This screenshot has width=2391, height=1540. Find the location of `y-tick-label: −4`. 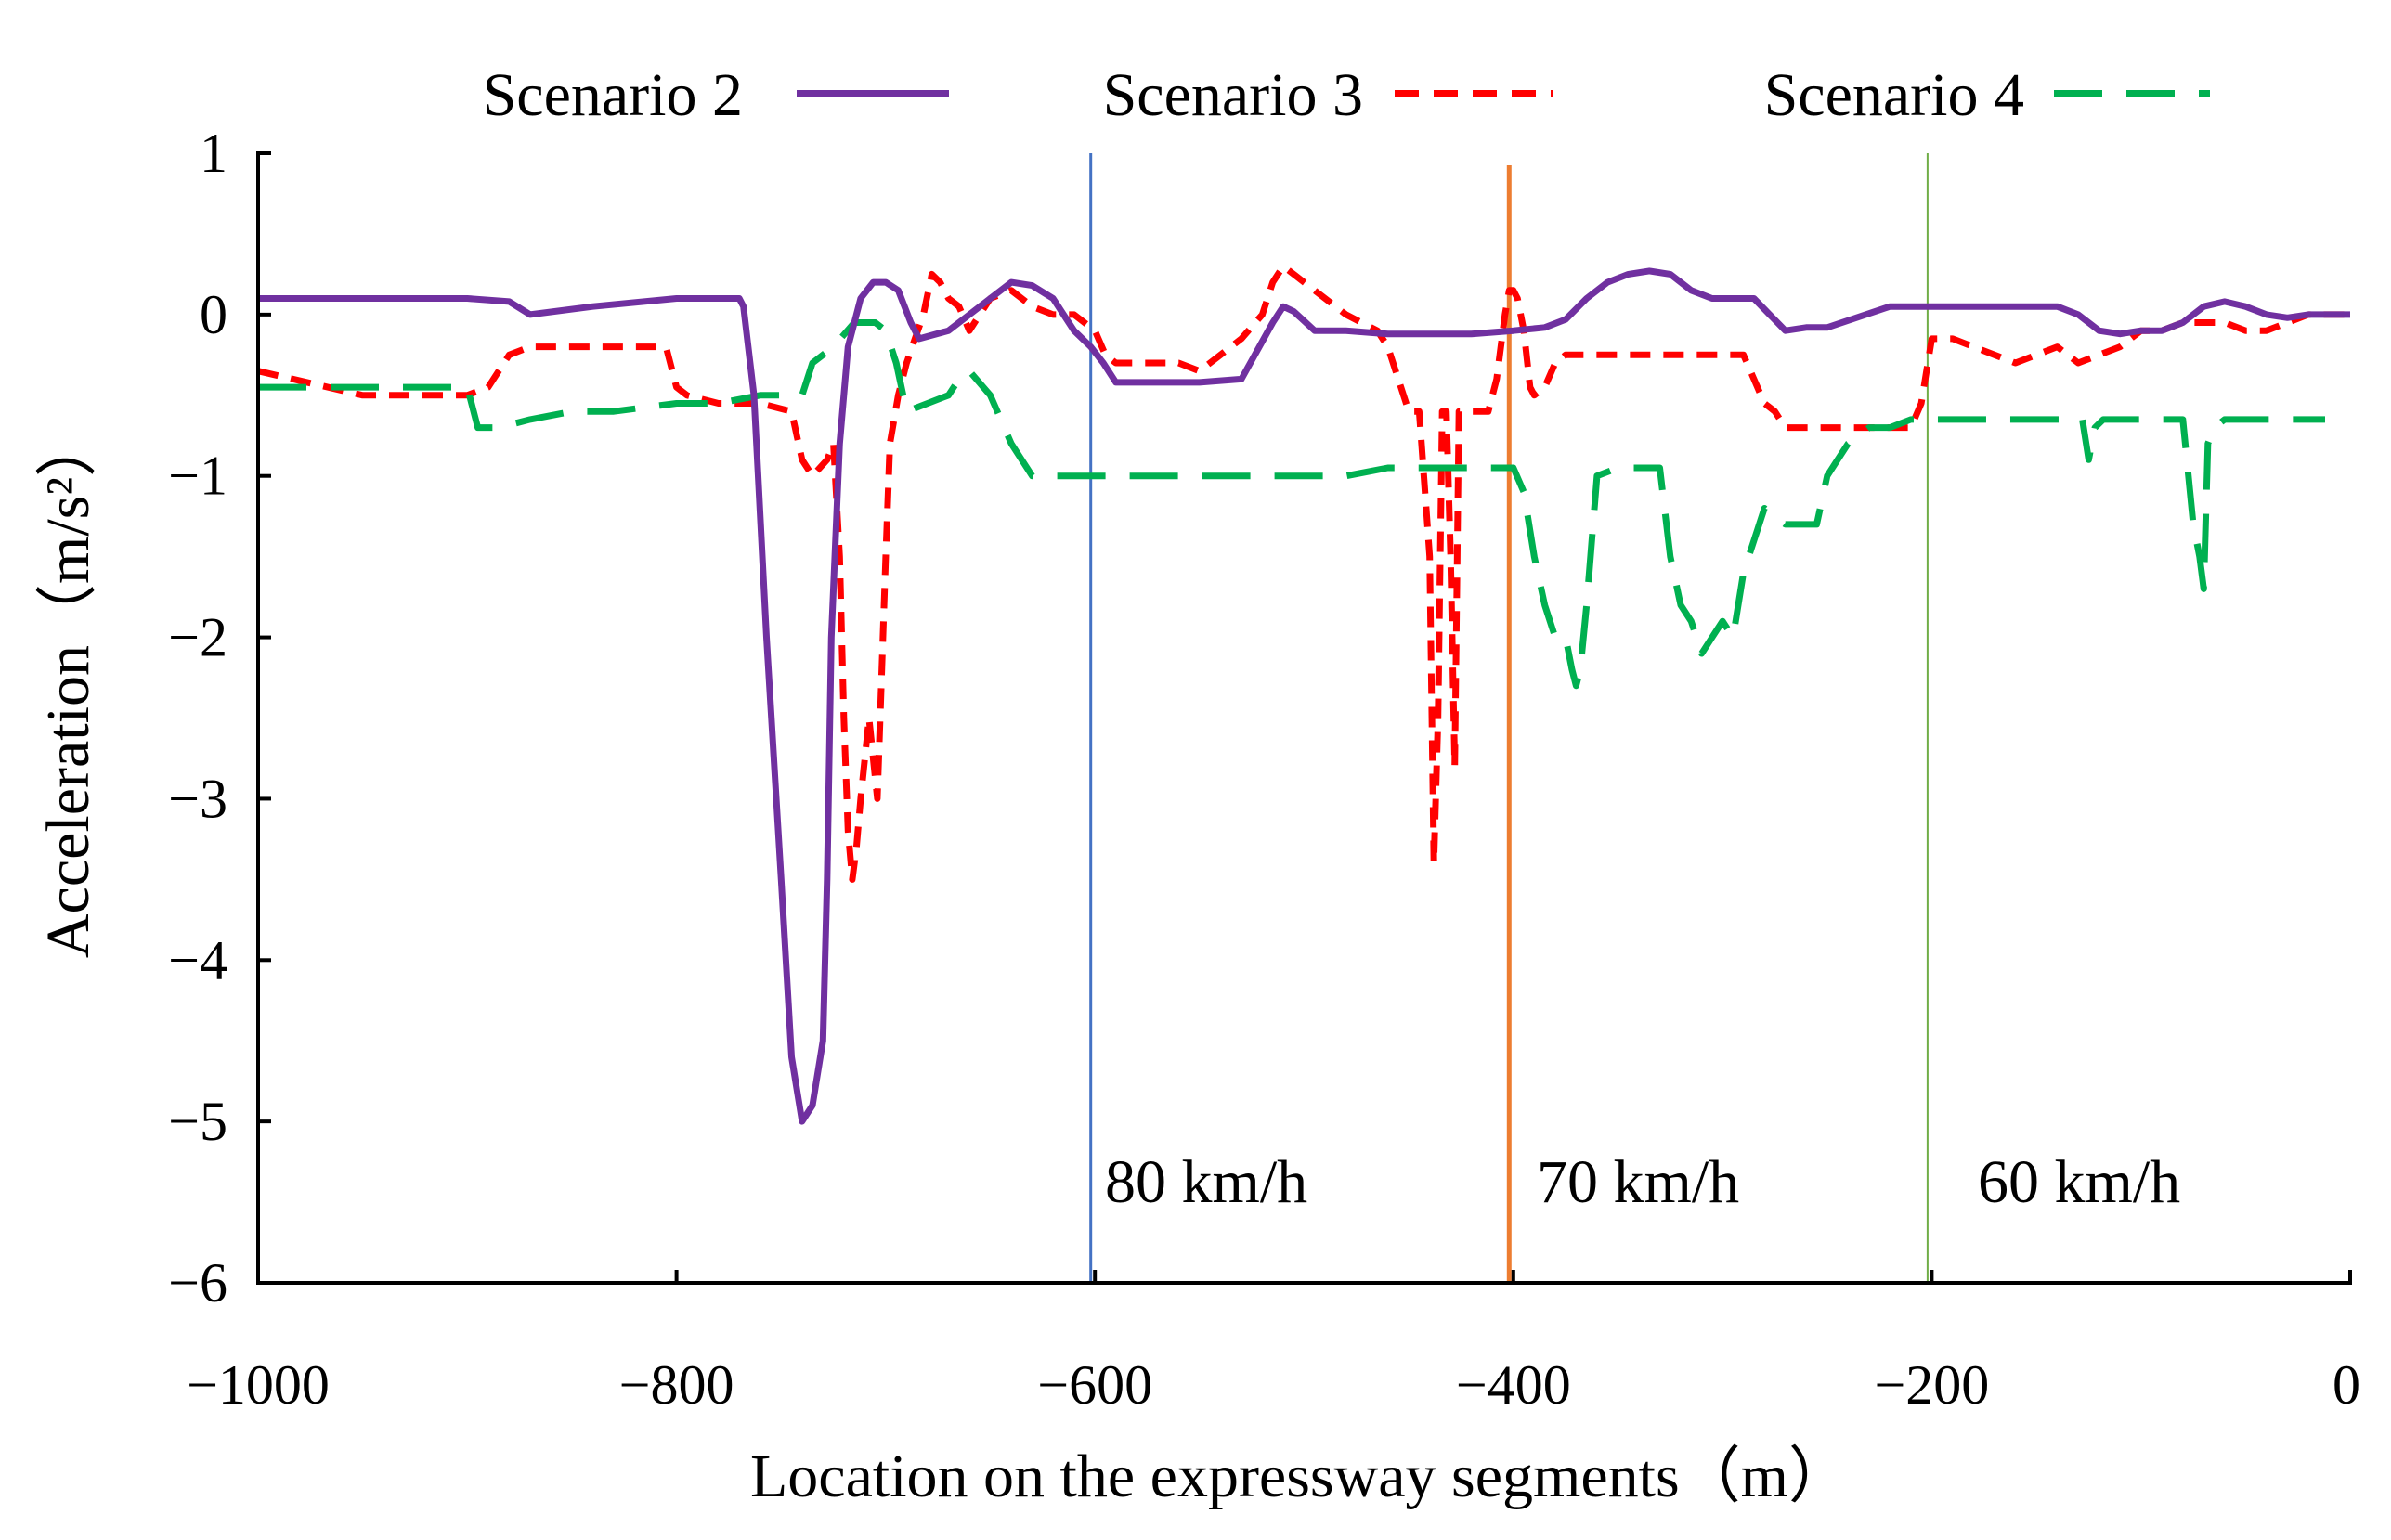

y-tick-label: −4 is located at coordinates (198, 960).